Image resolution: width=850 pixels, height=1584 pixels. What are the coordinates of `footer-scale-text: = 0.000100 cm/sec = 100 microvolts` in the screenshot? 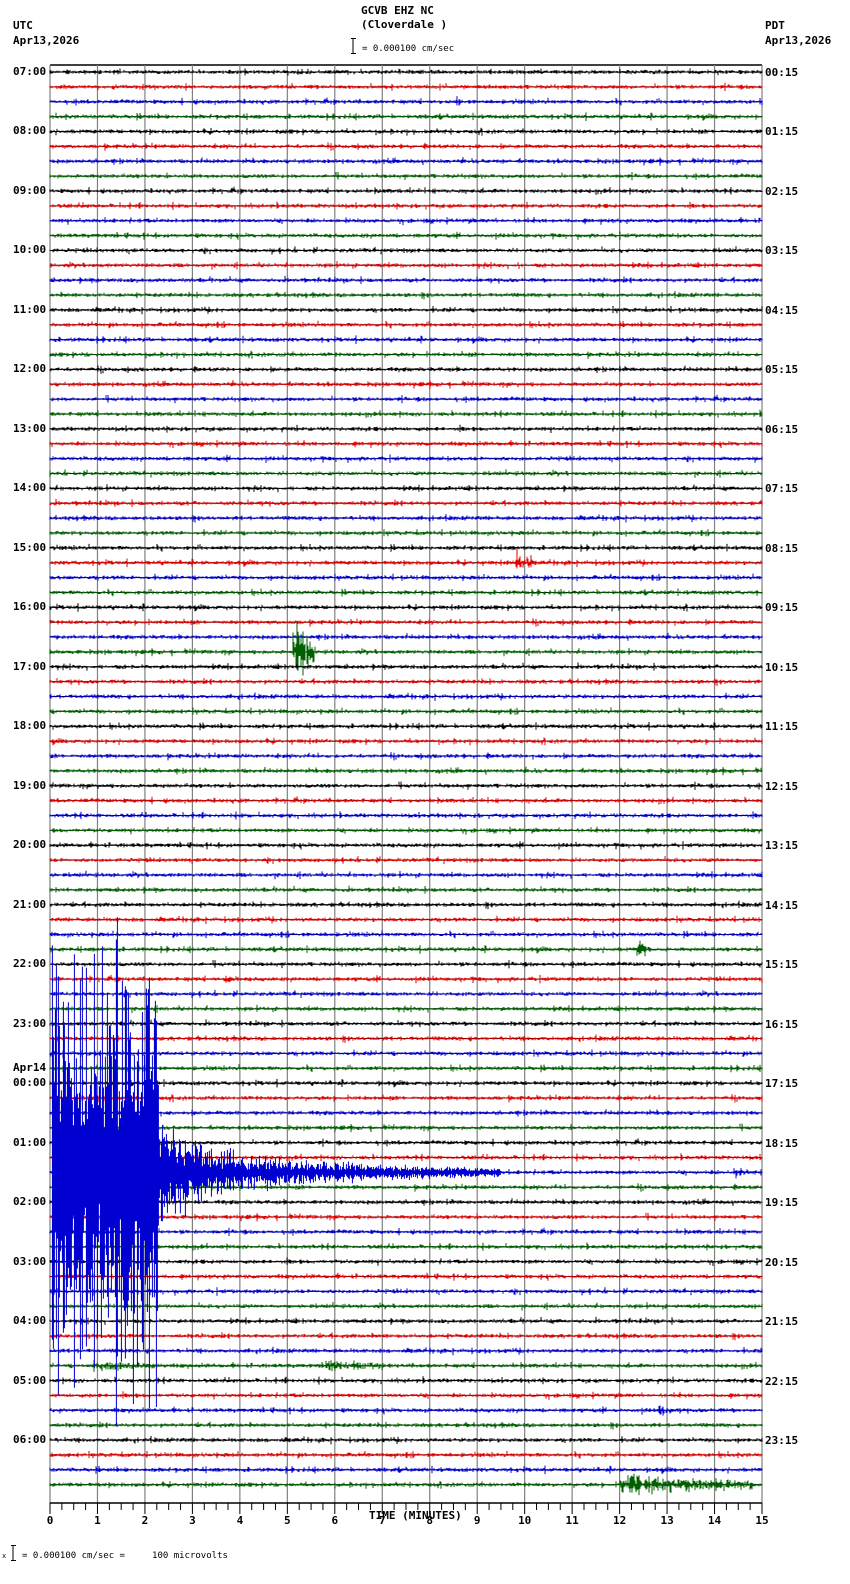 It's located at (125, 1556).